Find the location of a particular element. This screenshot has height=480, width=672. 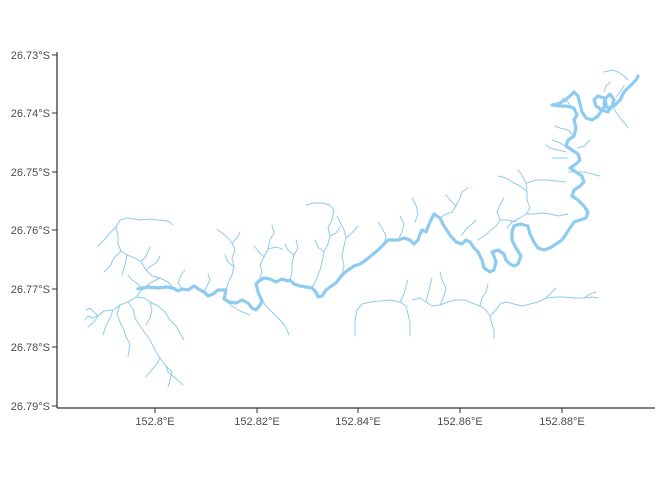

y-tick-label: 26.74°S is located at coordinates (30, 114).